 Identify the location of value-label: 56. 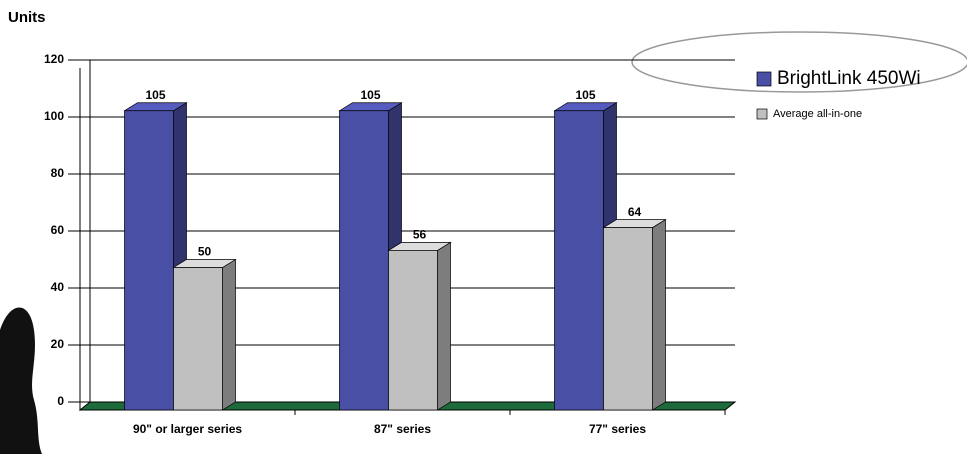
(420, 235).